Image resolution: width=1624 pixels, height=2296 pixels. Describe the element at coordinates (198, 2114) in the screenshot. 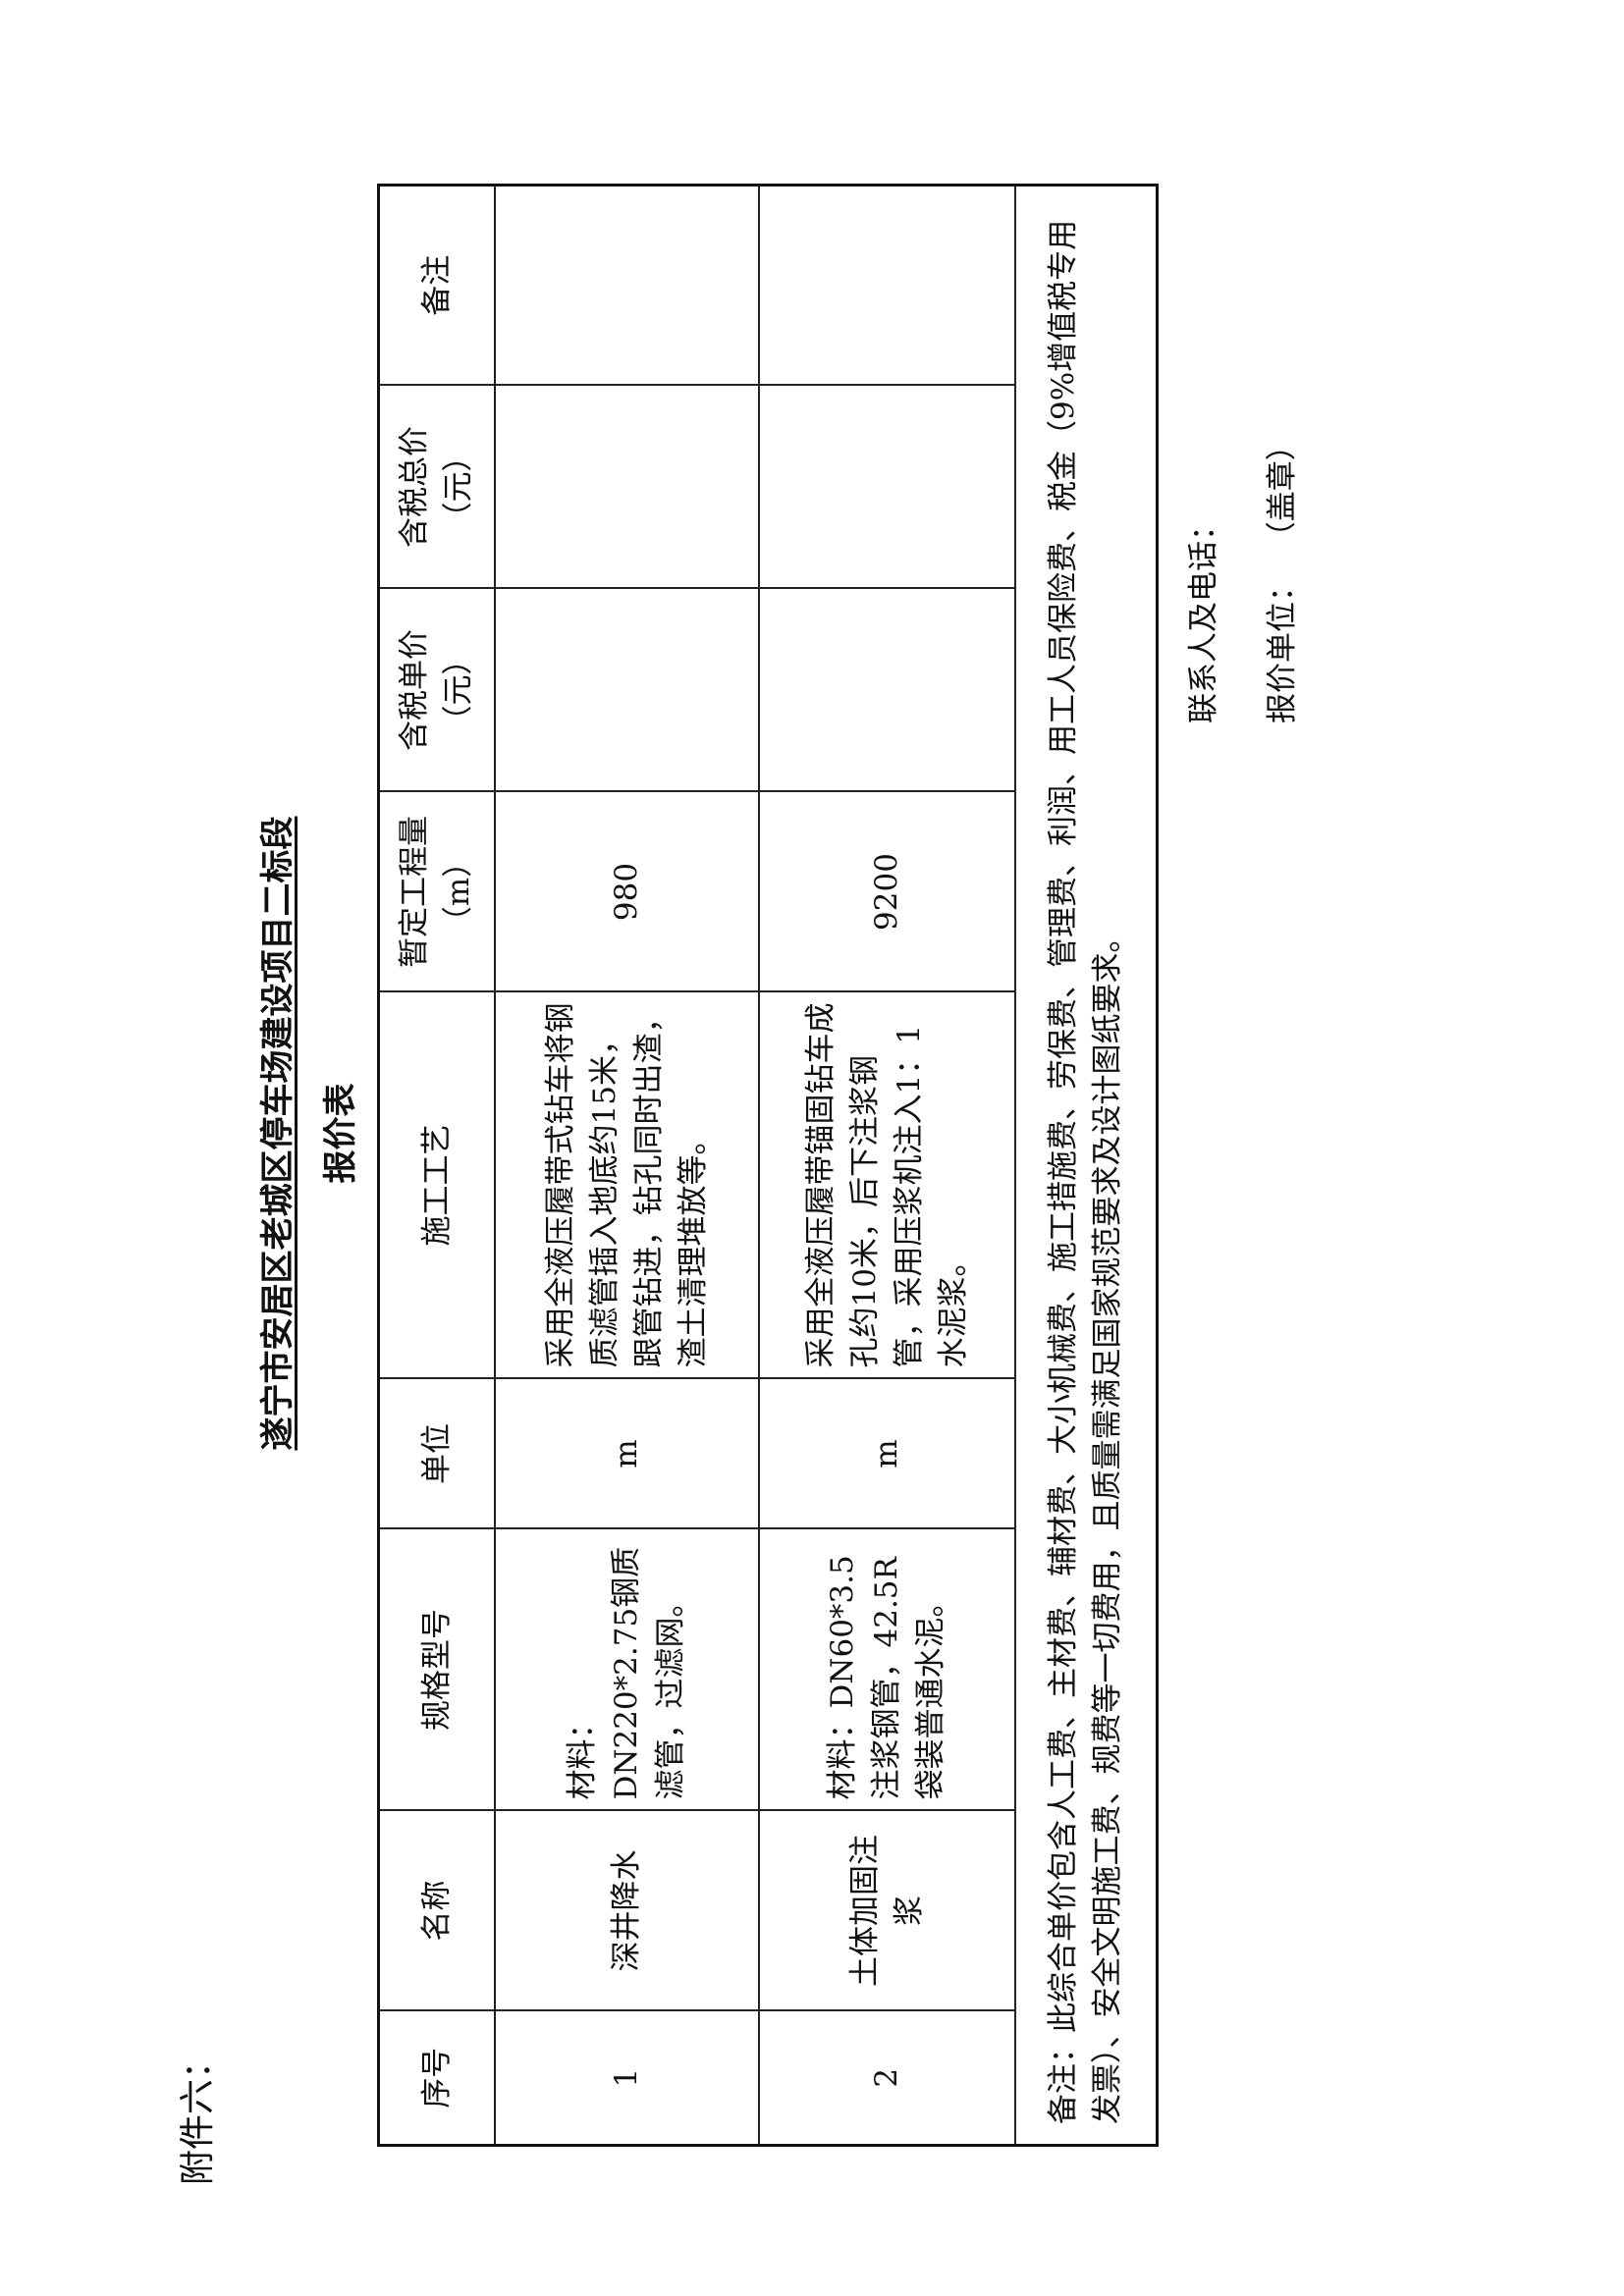

I see `attachment-label: 附件六：` at that location.